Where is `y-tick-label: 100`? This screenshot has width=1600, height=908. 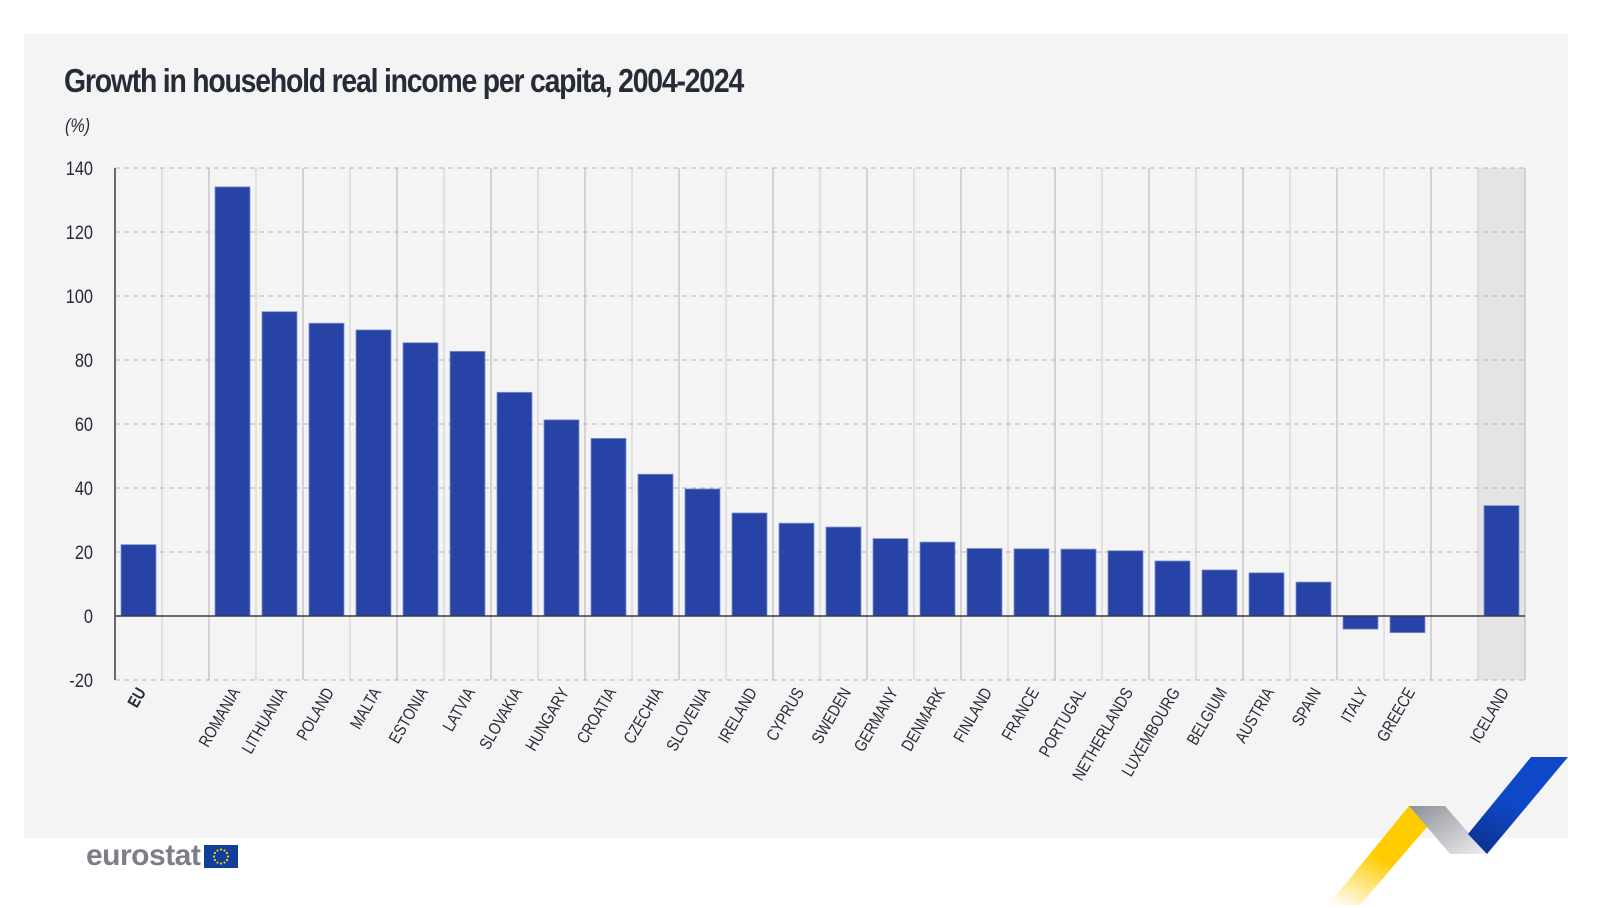
y-tick-label: 100 is located at coordinates (79, 296).